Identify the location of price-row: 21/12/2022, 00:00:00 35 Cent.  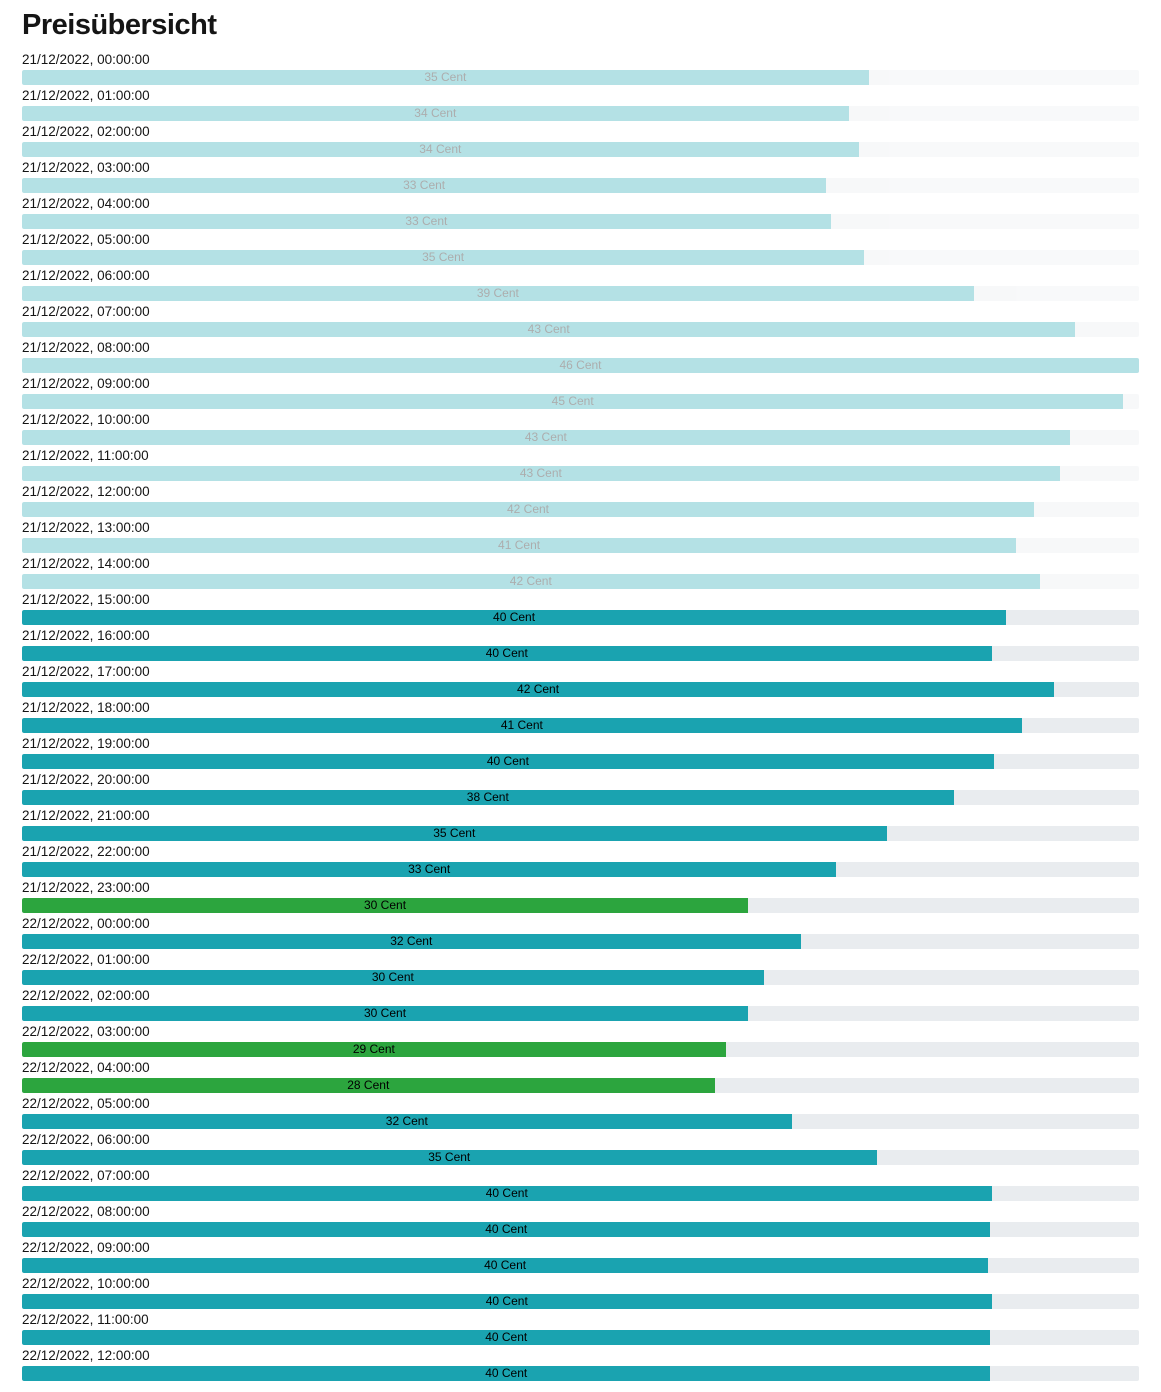
(580, 68).